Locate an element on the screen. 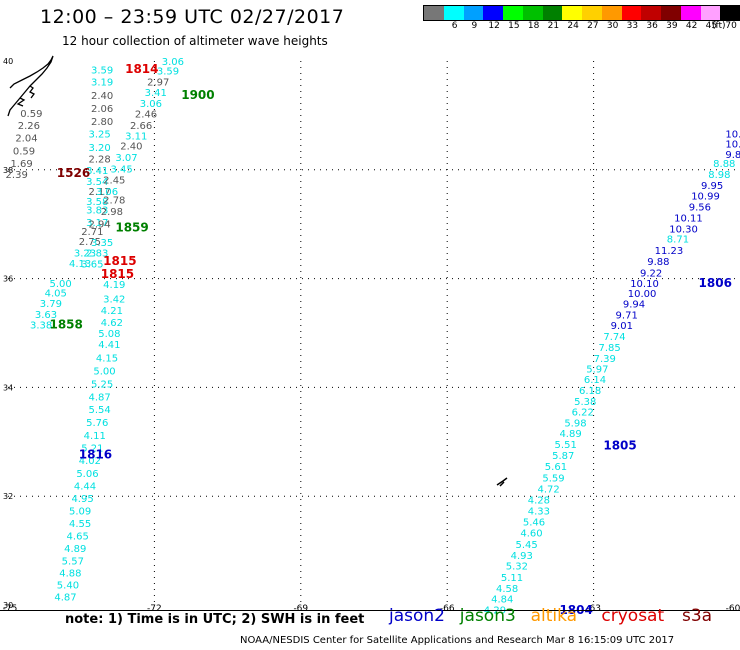 This screenshot has width=740, height=650. coastline-path is located at coordinates (30, 86).